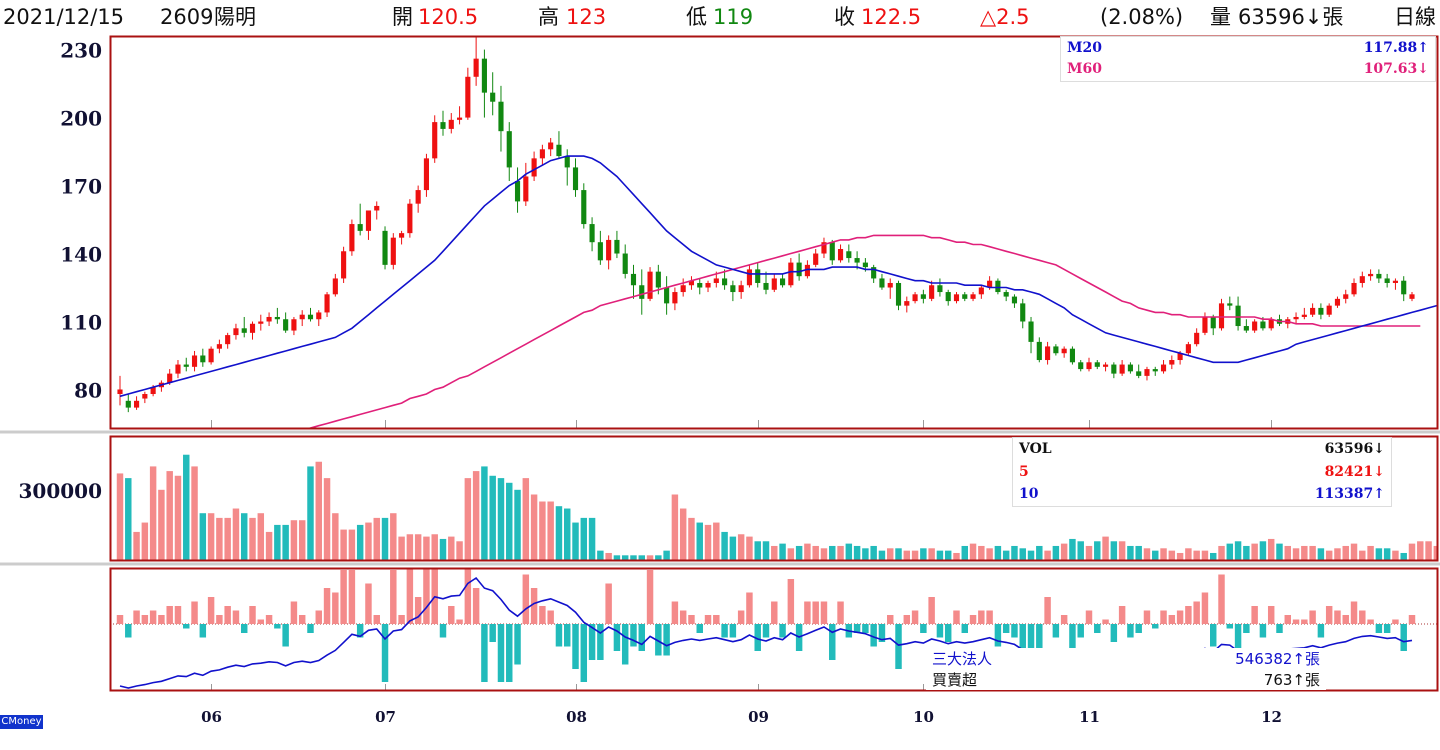 The width and height of the screenshot is (1440, 750). What do you see at coordinates (1202, 472) in the screenshot?
I see `vol5-legend-row: 5 82421↓` at bounding box center [1202, 472].